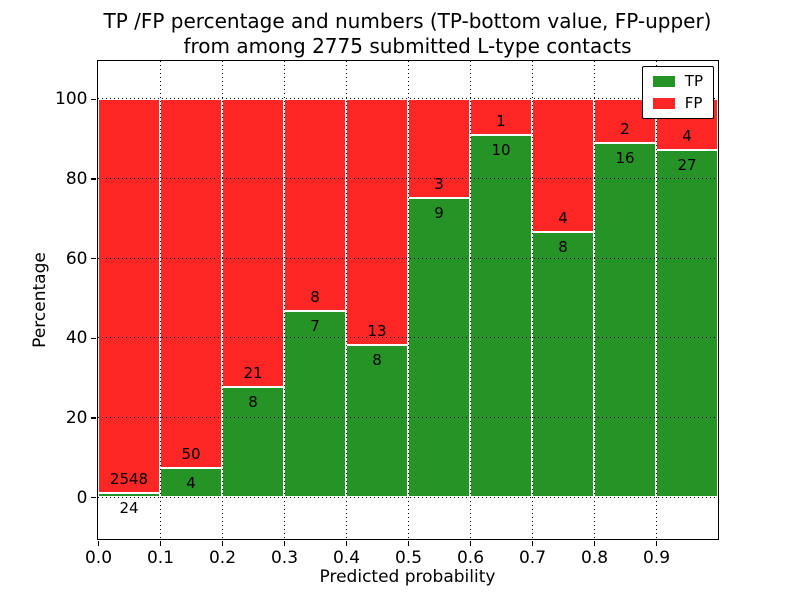 This screenshot has height=600, width=800. What do you see at coordinates (439, 184) in the screenshot?
I see `fp-count-label: 3` at bounding box center [439, 184].